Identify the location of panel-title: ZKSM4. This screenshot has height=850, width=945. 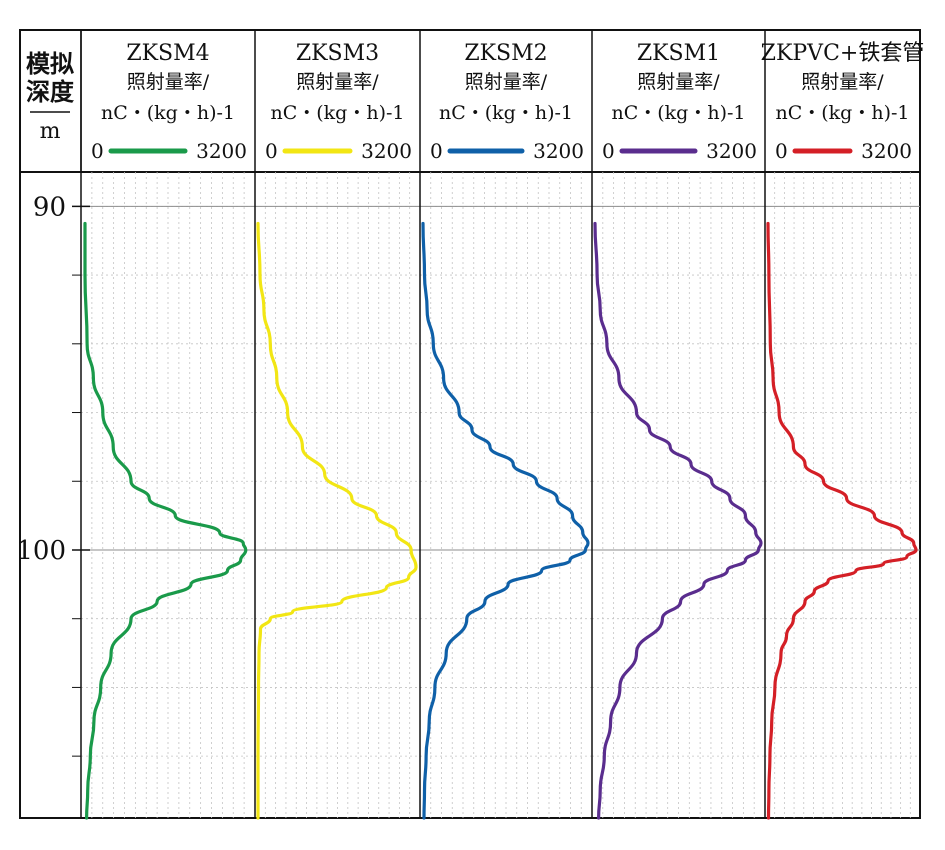
(167, 53).